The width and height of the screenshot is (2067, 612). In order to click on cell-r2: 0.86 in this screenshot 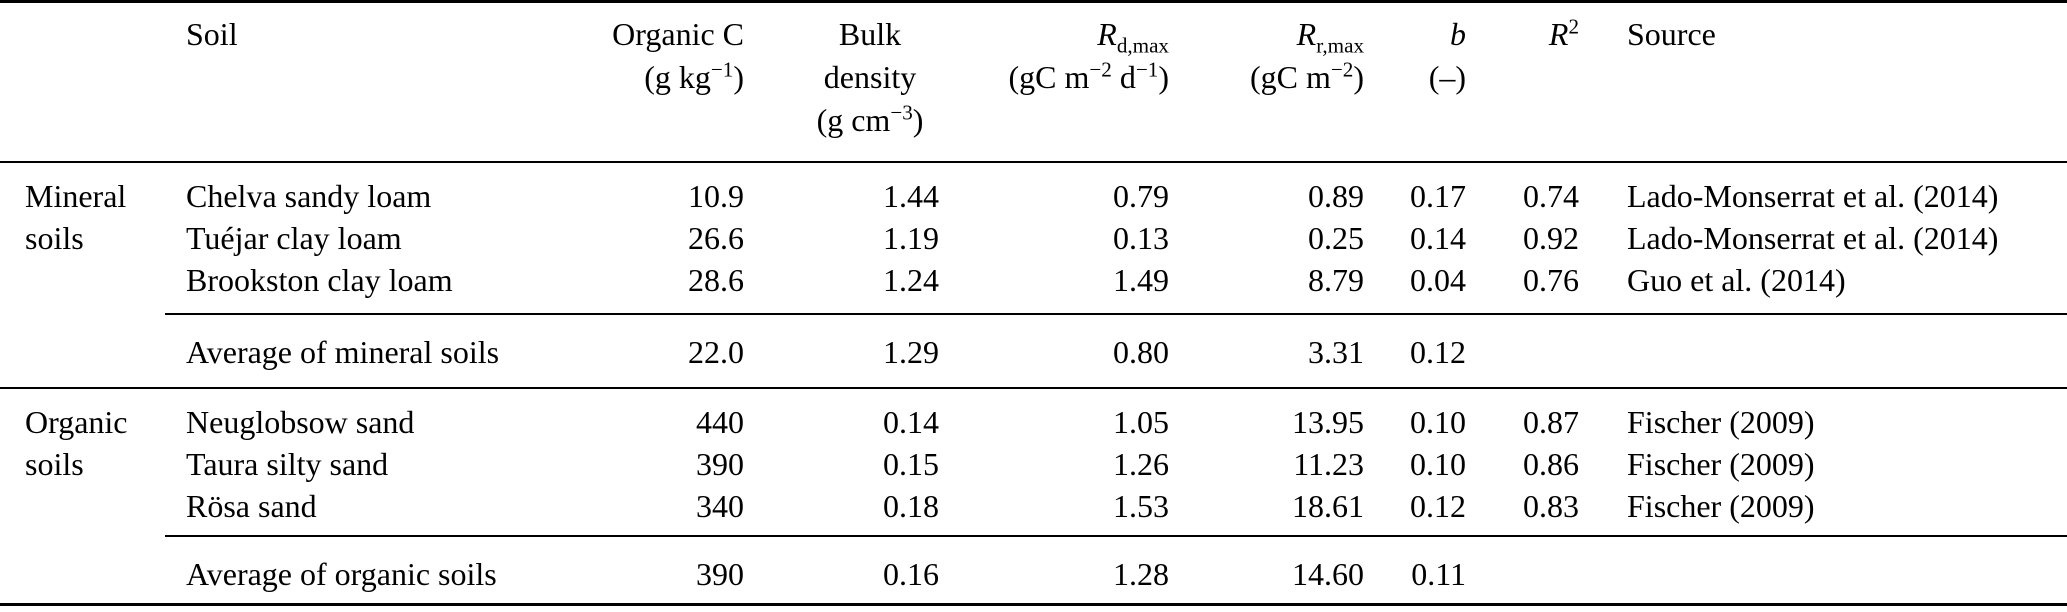, I will do `click(1551, 464)`.